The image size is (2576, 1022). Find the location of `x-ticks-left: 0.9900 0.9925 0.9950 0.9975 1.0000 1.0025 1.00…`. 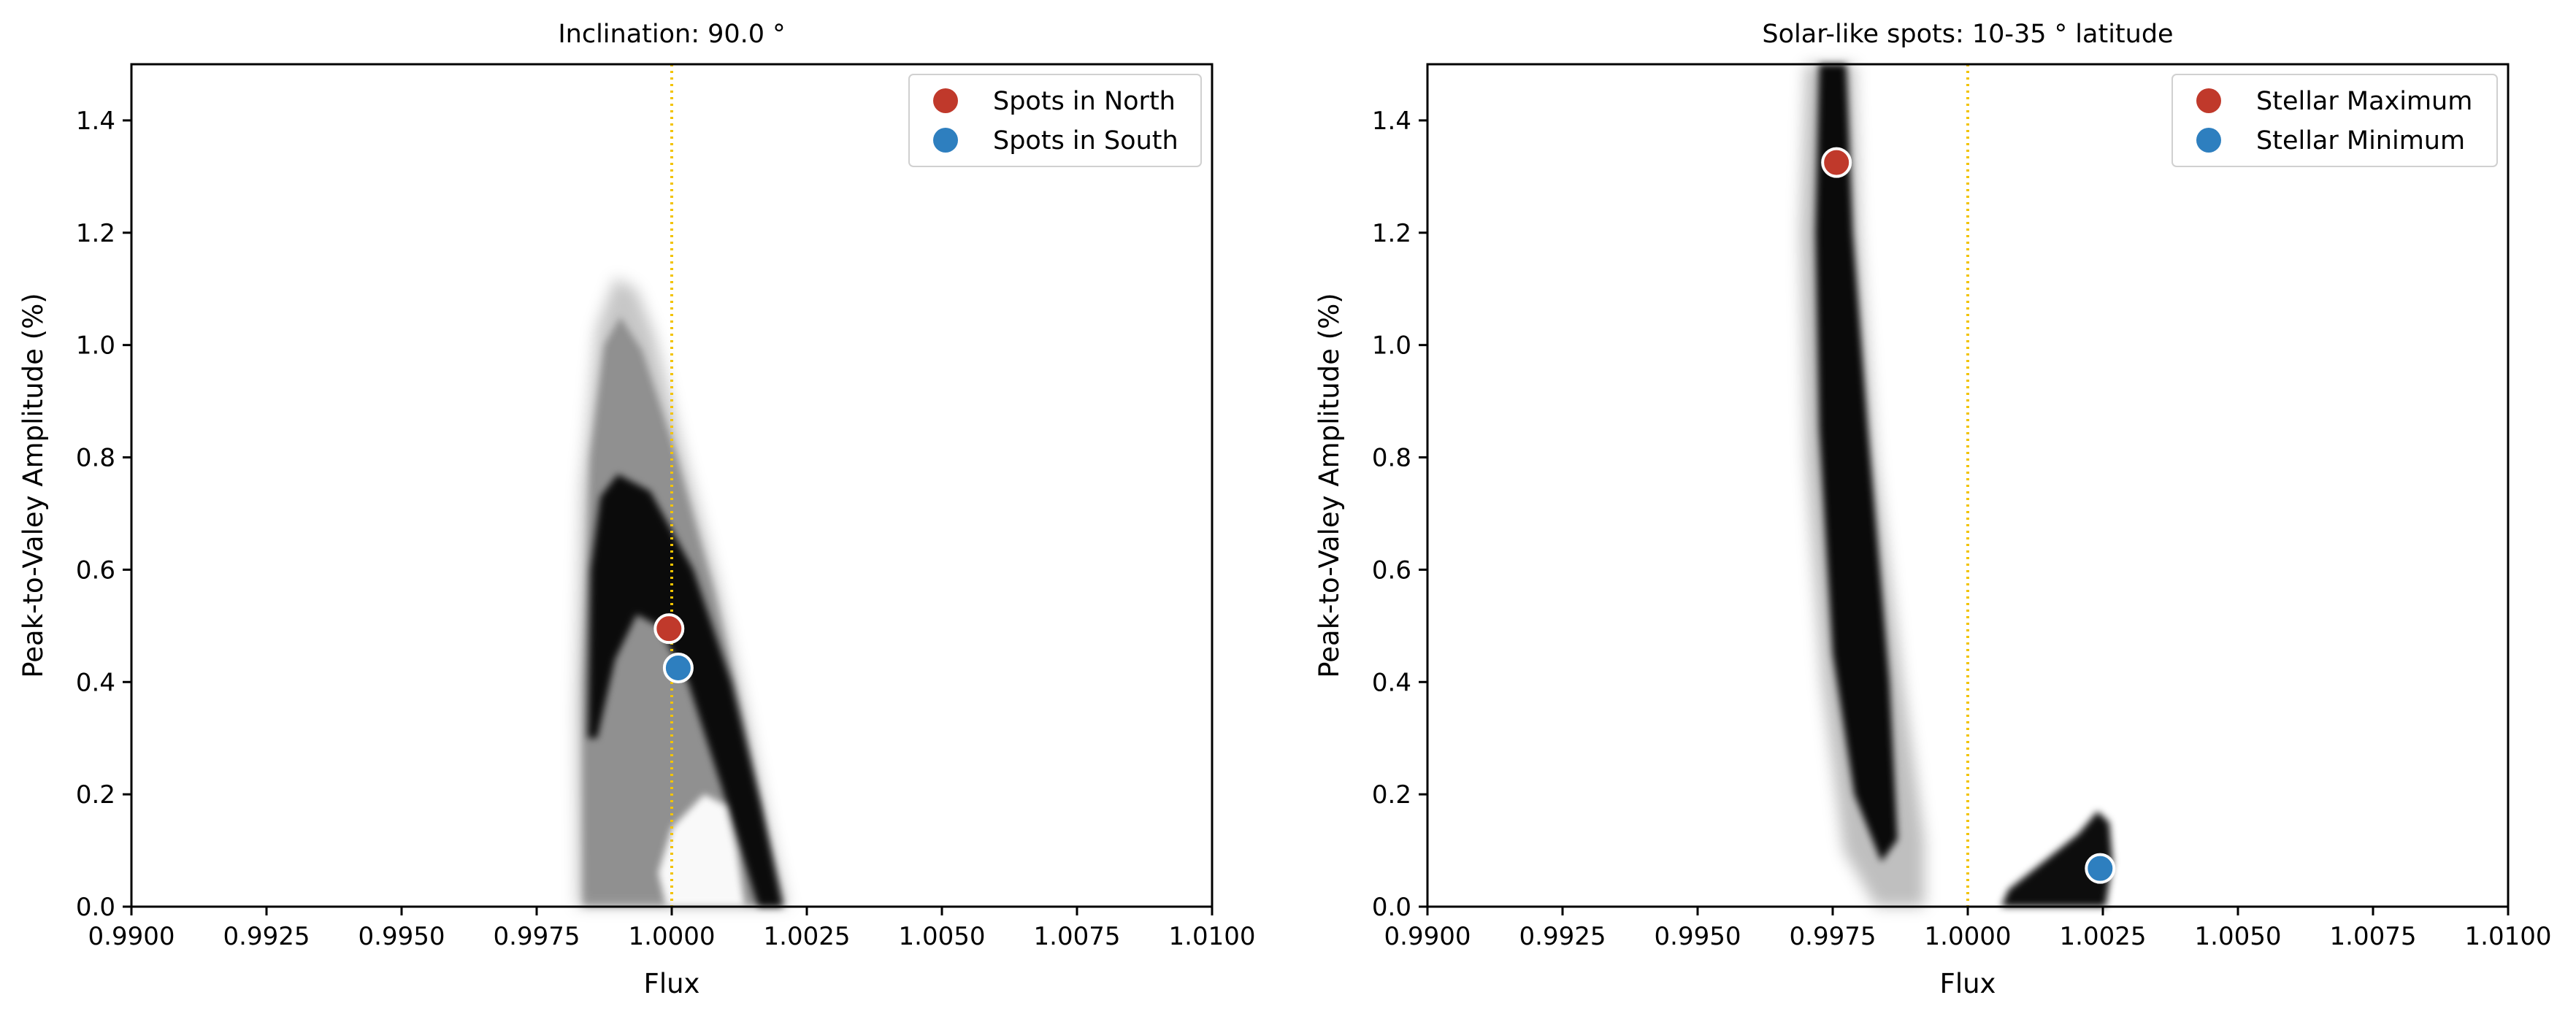

x-ticks-left: 0.9900 0.9925 0.9950 0.9975 1.0000 1.0025 1.00… is located at coordinates (672, 929).